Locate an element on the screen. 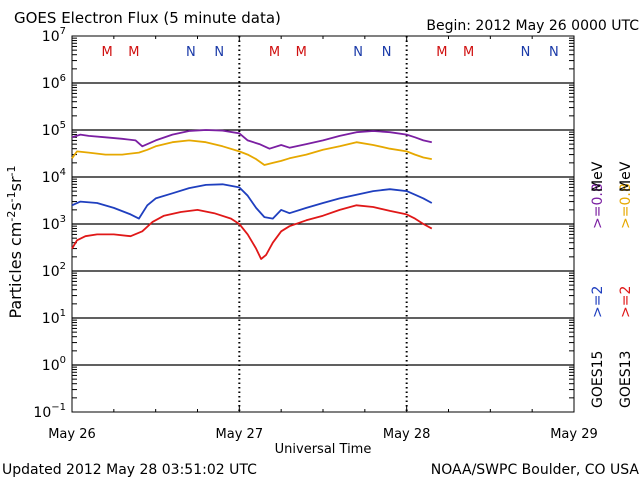  y-tick-label: 10³ is located at coordinates (54, 223).